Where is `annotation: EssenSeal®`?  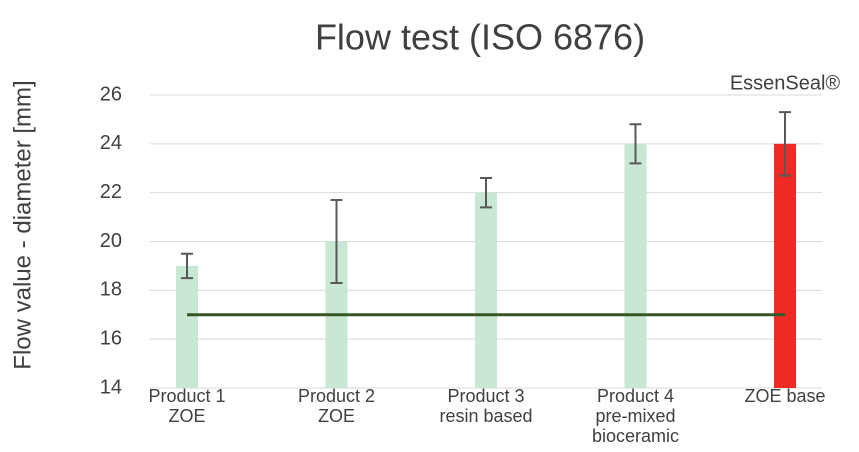 annotation: EssenSeal® is located at coordinates (785, 83).